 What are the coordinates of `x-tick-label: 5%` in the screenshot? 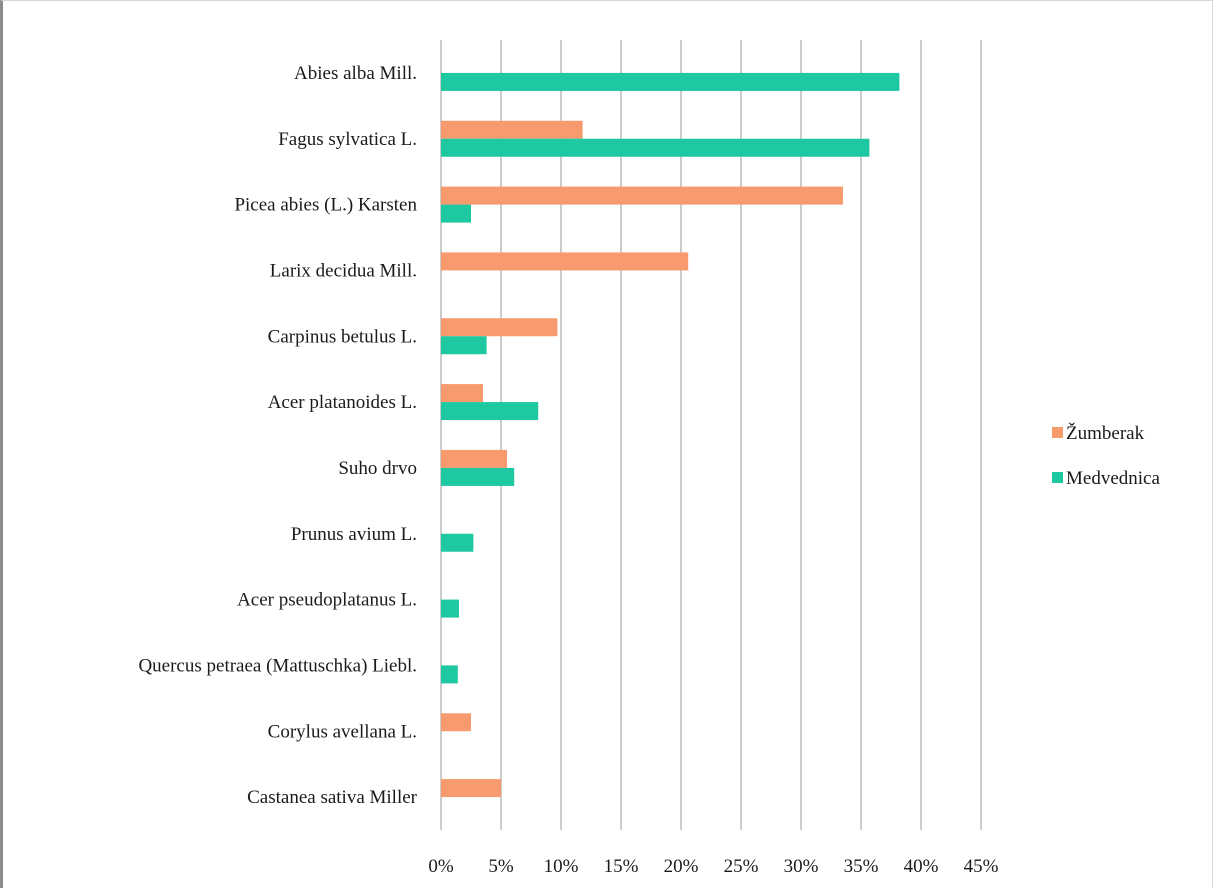 It's located at (501, 866).